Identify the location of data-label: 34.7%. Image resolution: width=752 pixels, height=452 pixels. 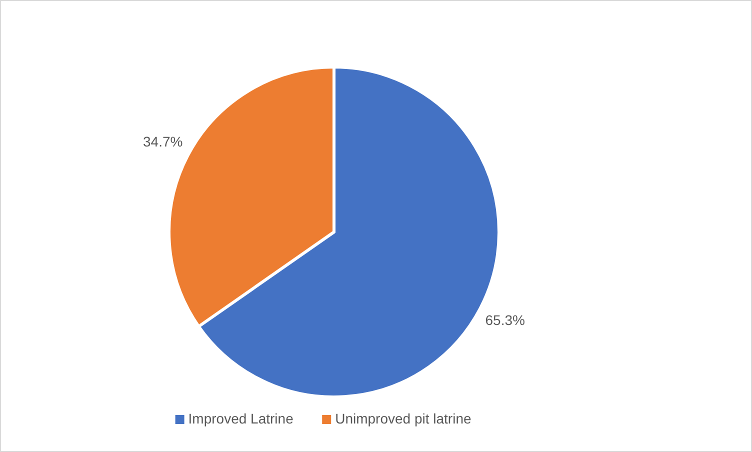
(163, 141).